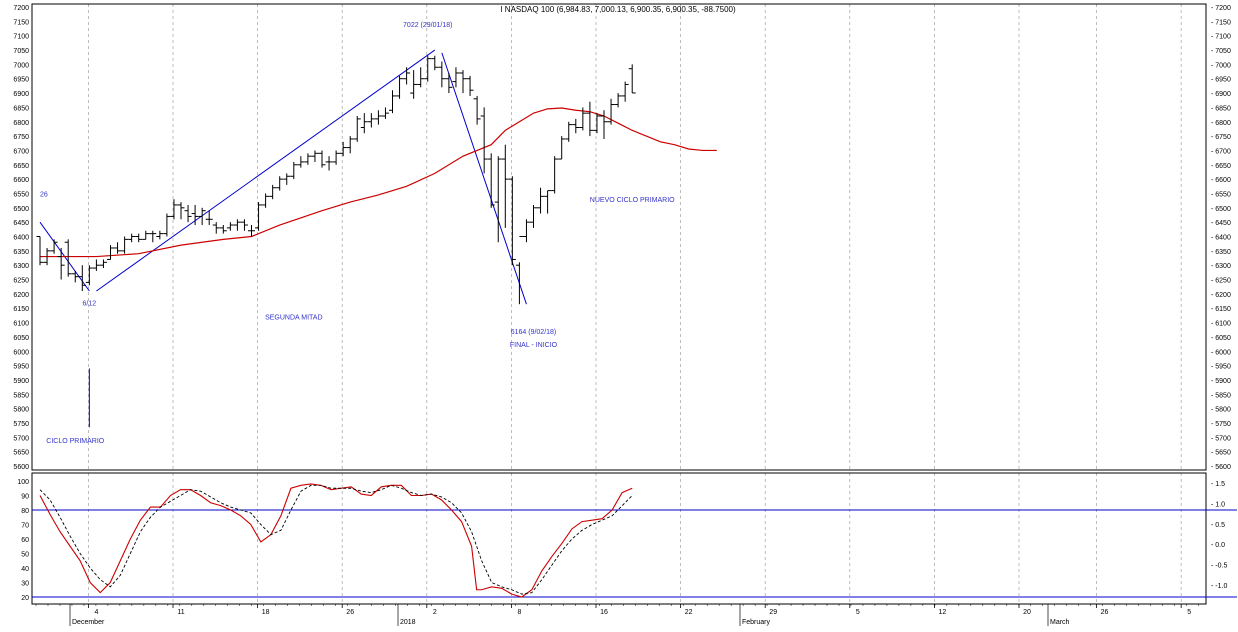 The image size is (1238, 632). Describe the element at coordinates (21, 65) in the screenshot. I see `y-tick-label-left: 7000` at that location.